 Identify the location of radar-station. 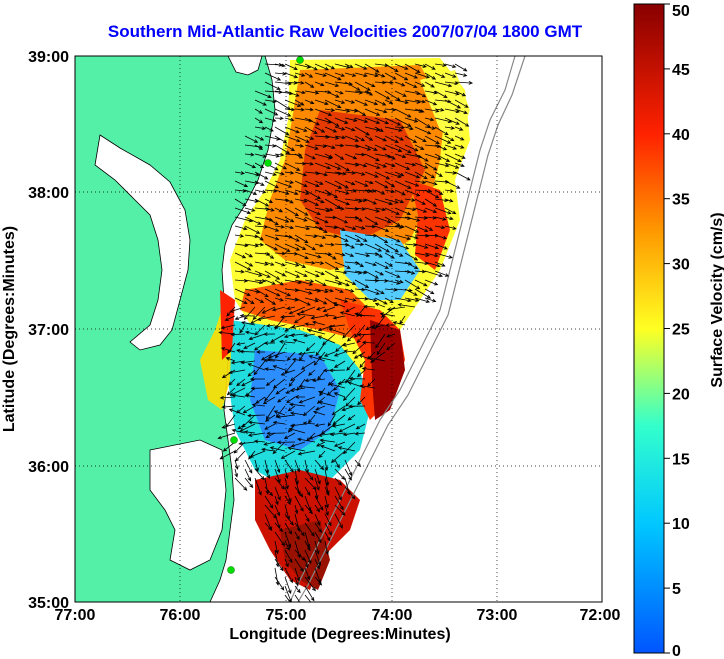
(300, 60).